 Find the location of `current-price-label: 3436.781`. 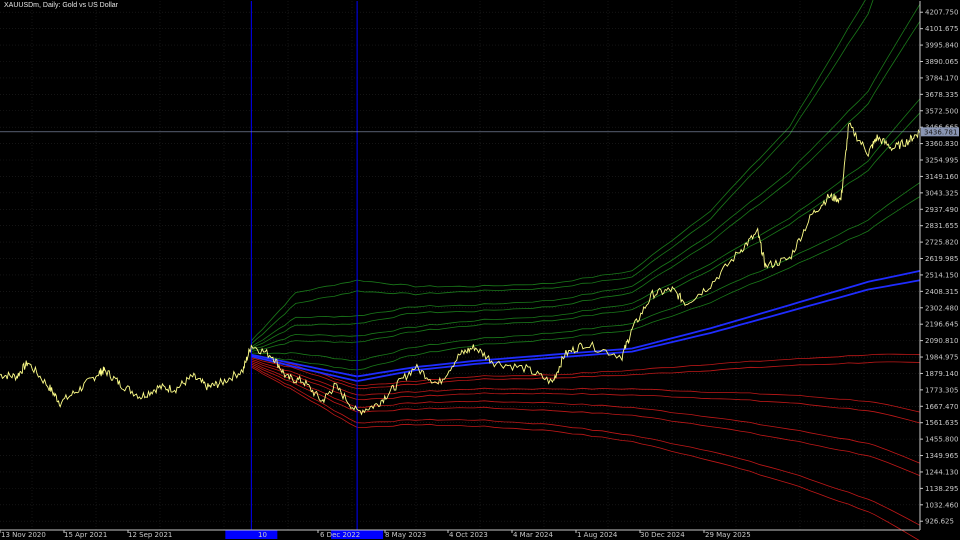

current-price-label: 3436.781 is located at coordinates (940, 132).